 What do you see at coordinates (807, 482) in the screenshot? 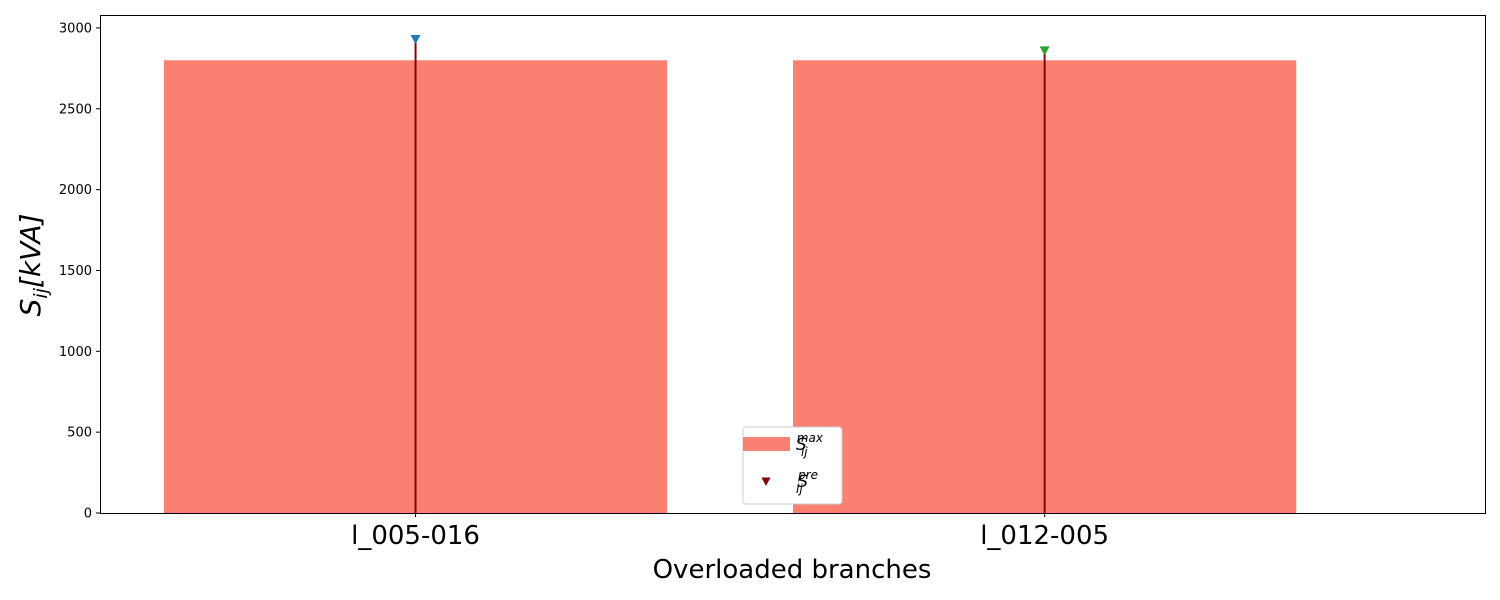
I see `legend-label-pre: Spre ij` at bounding box center [807, 482].